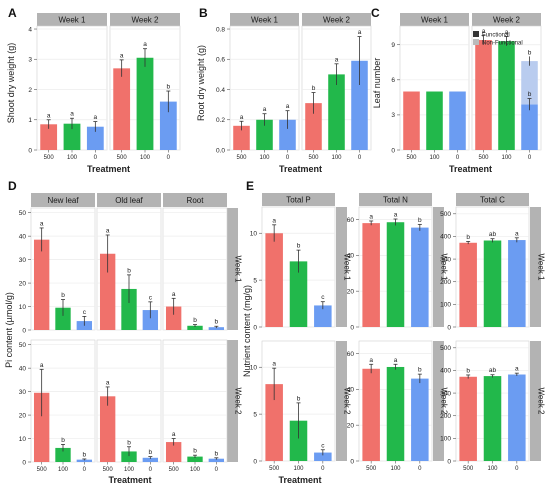 The width and height of the screenshot is (550, 491). What do you see at coordinates (220, 29) in the screenshot?
I see `y-tick-label: 0.8` at bounding box center [220, 29].